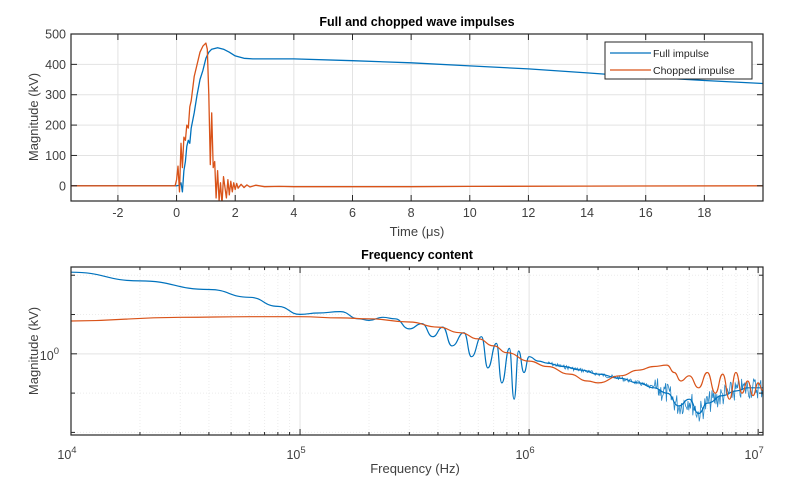  What do you see at coordinates (681, 54) in the screenshot?
I see `legend-label-full-impulse: Full impulse` at bounding box center [681, 54].